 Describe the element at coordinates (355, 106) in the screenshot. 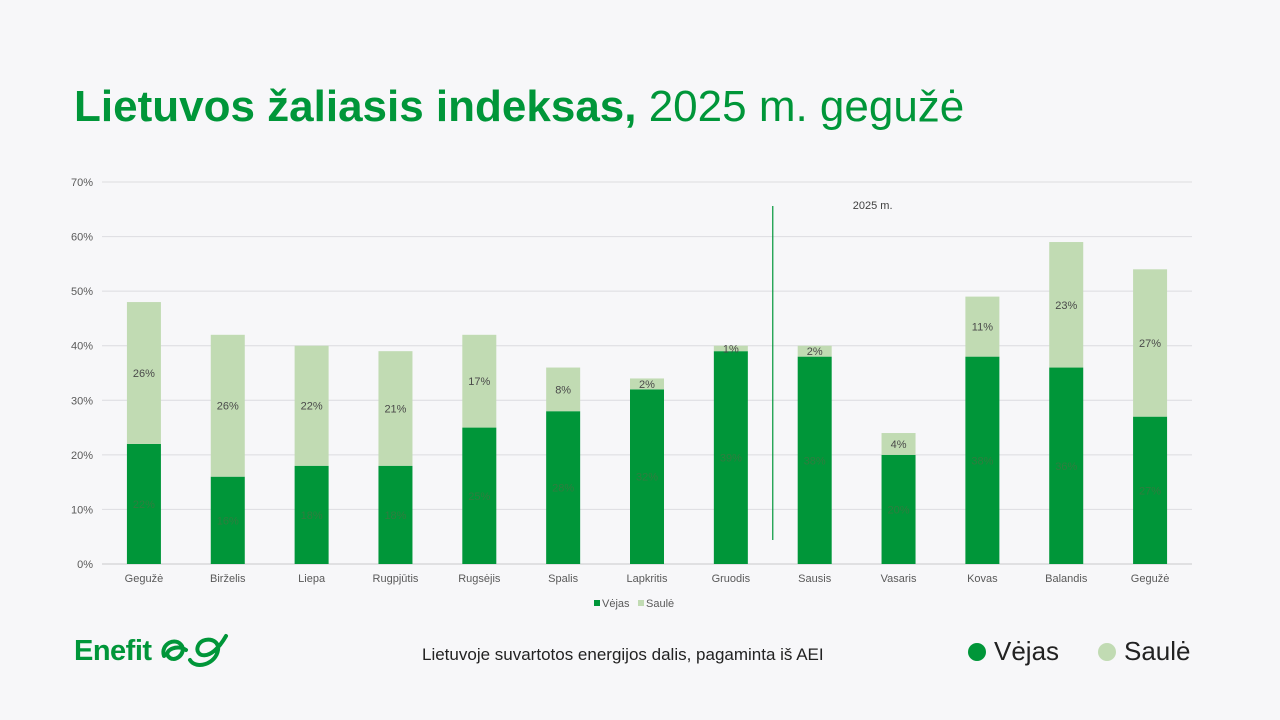

I see `title-bold: Lietuvos žaliasis indeksas,` at that location.